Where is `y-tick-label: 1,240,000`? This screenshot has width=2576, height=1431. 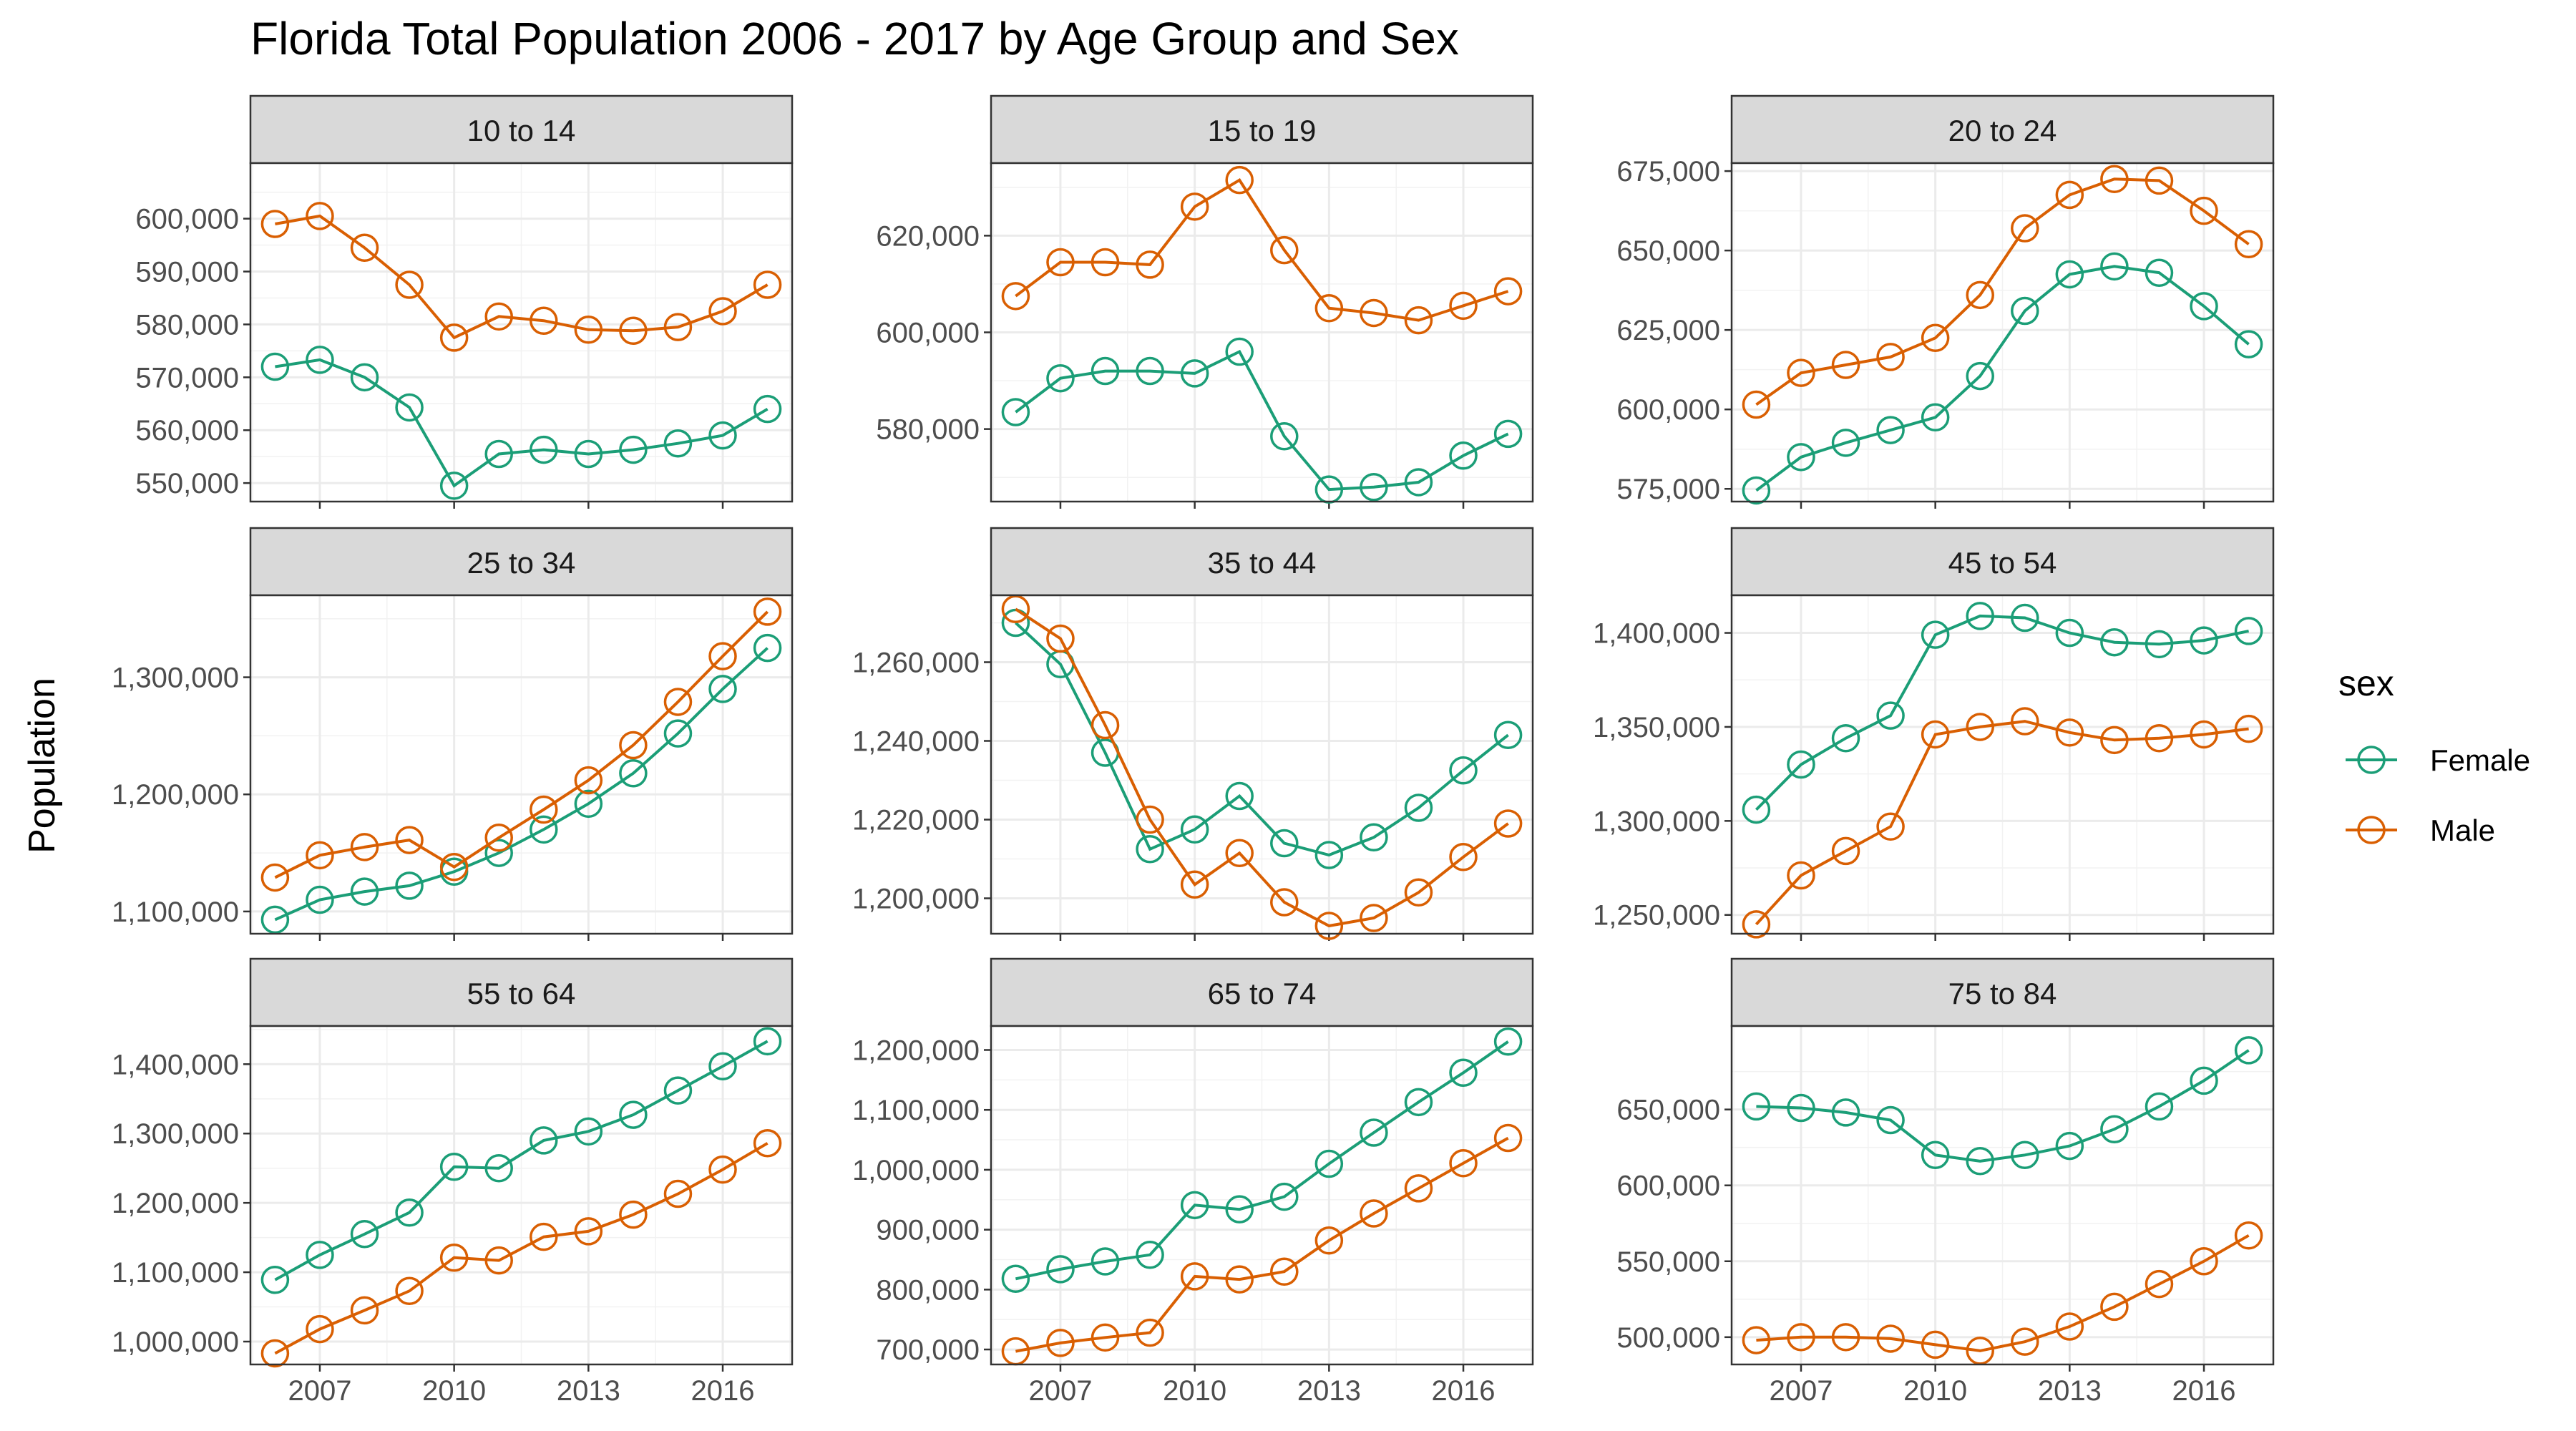 y-tick-label: 1,240,000 is located at coordinates (916, 742).